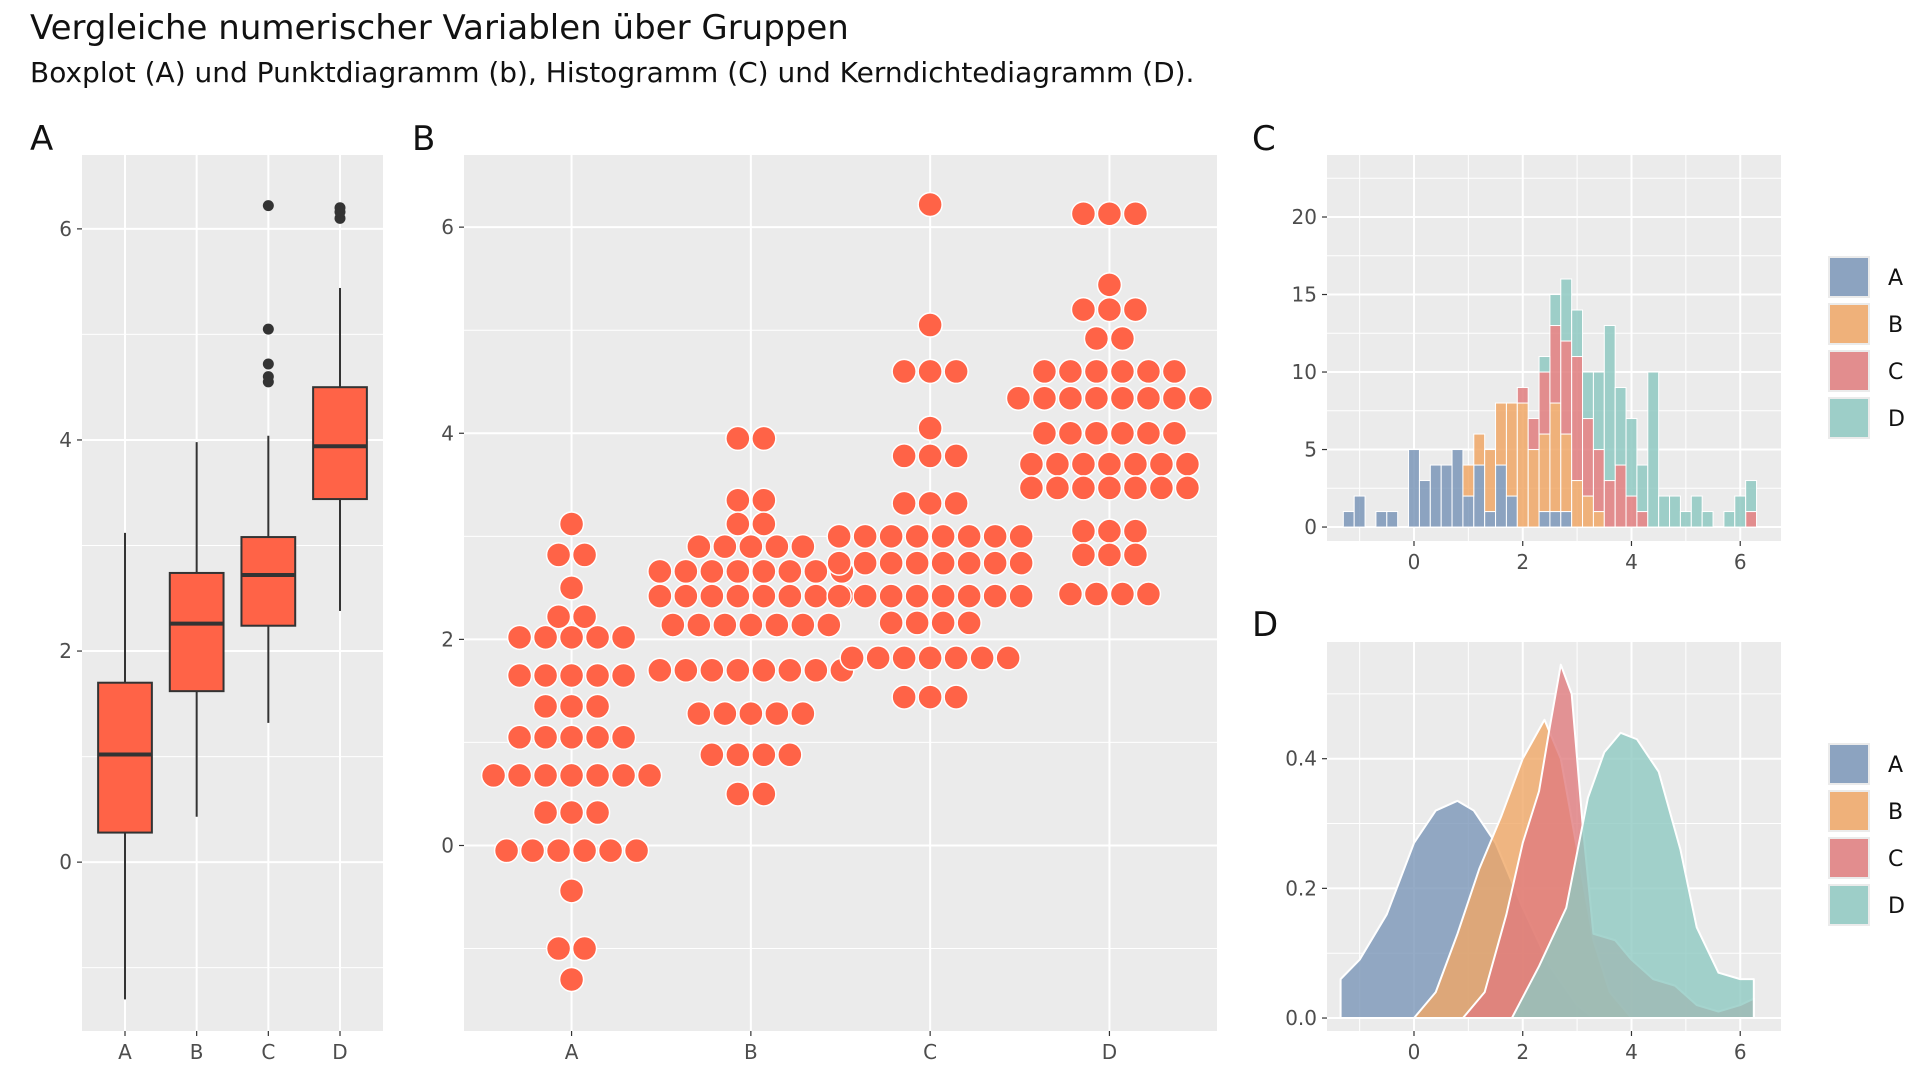 This screenshot has height=1080, width=1920. Describe the element at coordinates (1849, 277) in the screenshot. I see `legend-swatch-A` at that location.